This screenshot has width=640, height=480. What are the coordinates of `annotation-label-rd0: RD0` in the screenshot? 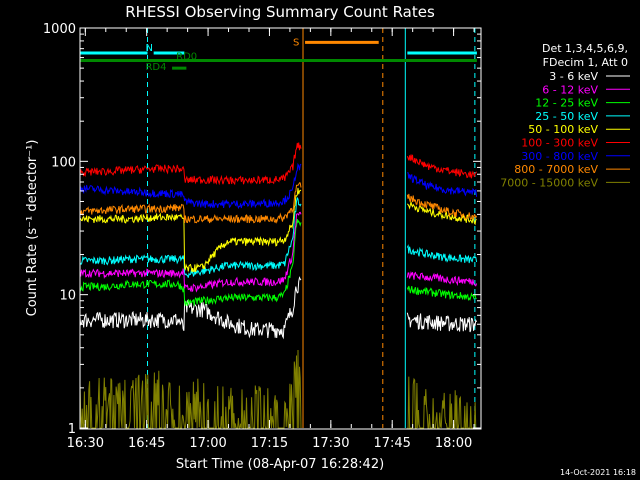 It's located at (186, 57).